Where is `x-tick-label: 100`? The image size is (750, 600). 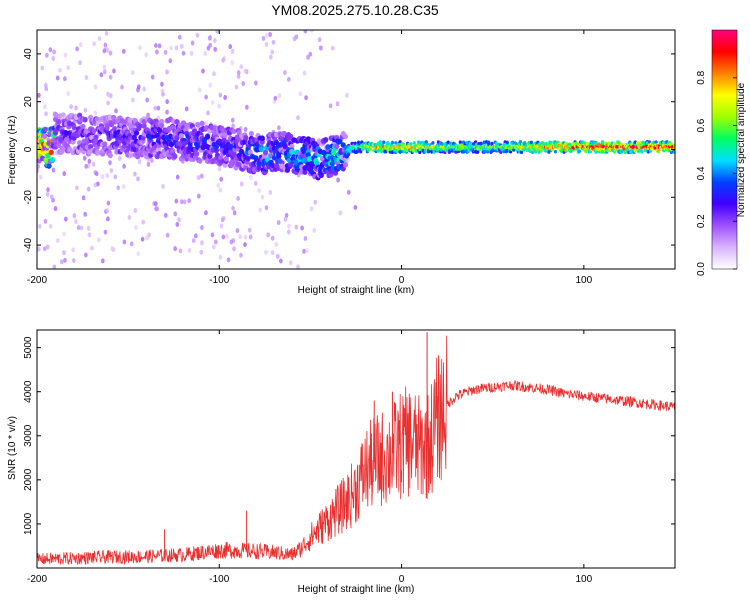
x-tick-label: 100 is located at coordinates (584, 579).